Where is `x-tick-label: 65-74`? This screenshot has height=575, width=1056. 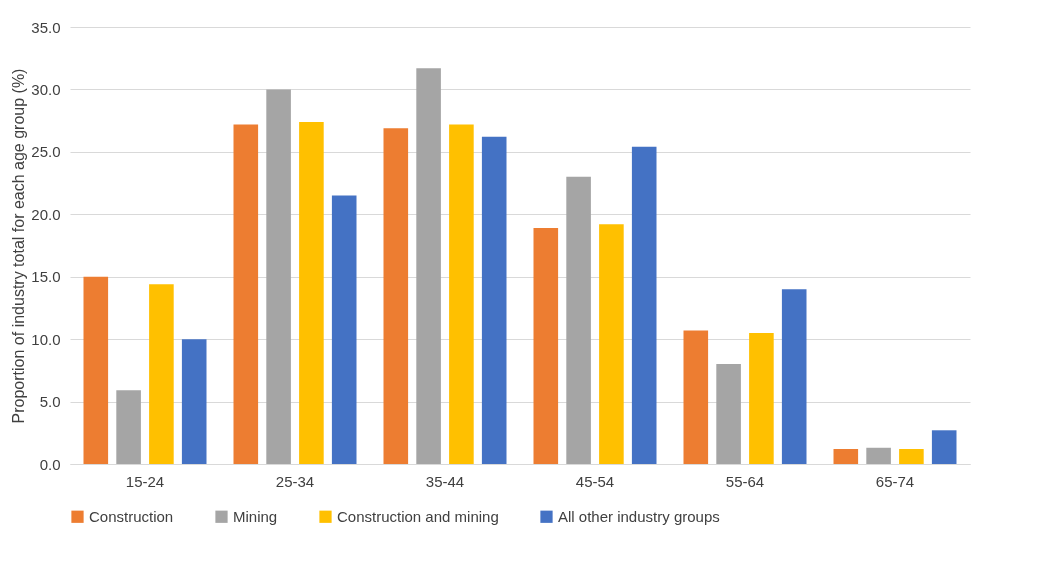
x-tick-label: 65-74 is located at coordinates (895, 481).